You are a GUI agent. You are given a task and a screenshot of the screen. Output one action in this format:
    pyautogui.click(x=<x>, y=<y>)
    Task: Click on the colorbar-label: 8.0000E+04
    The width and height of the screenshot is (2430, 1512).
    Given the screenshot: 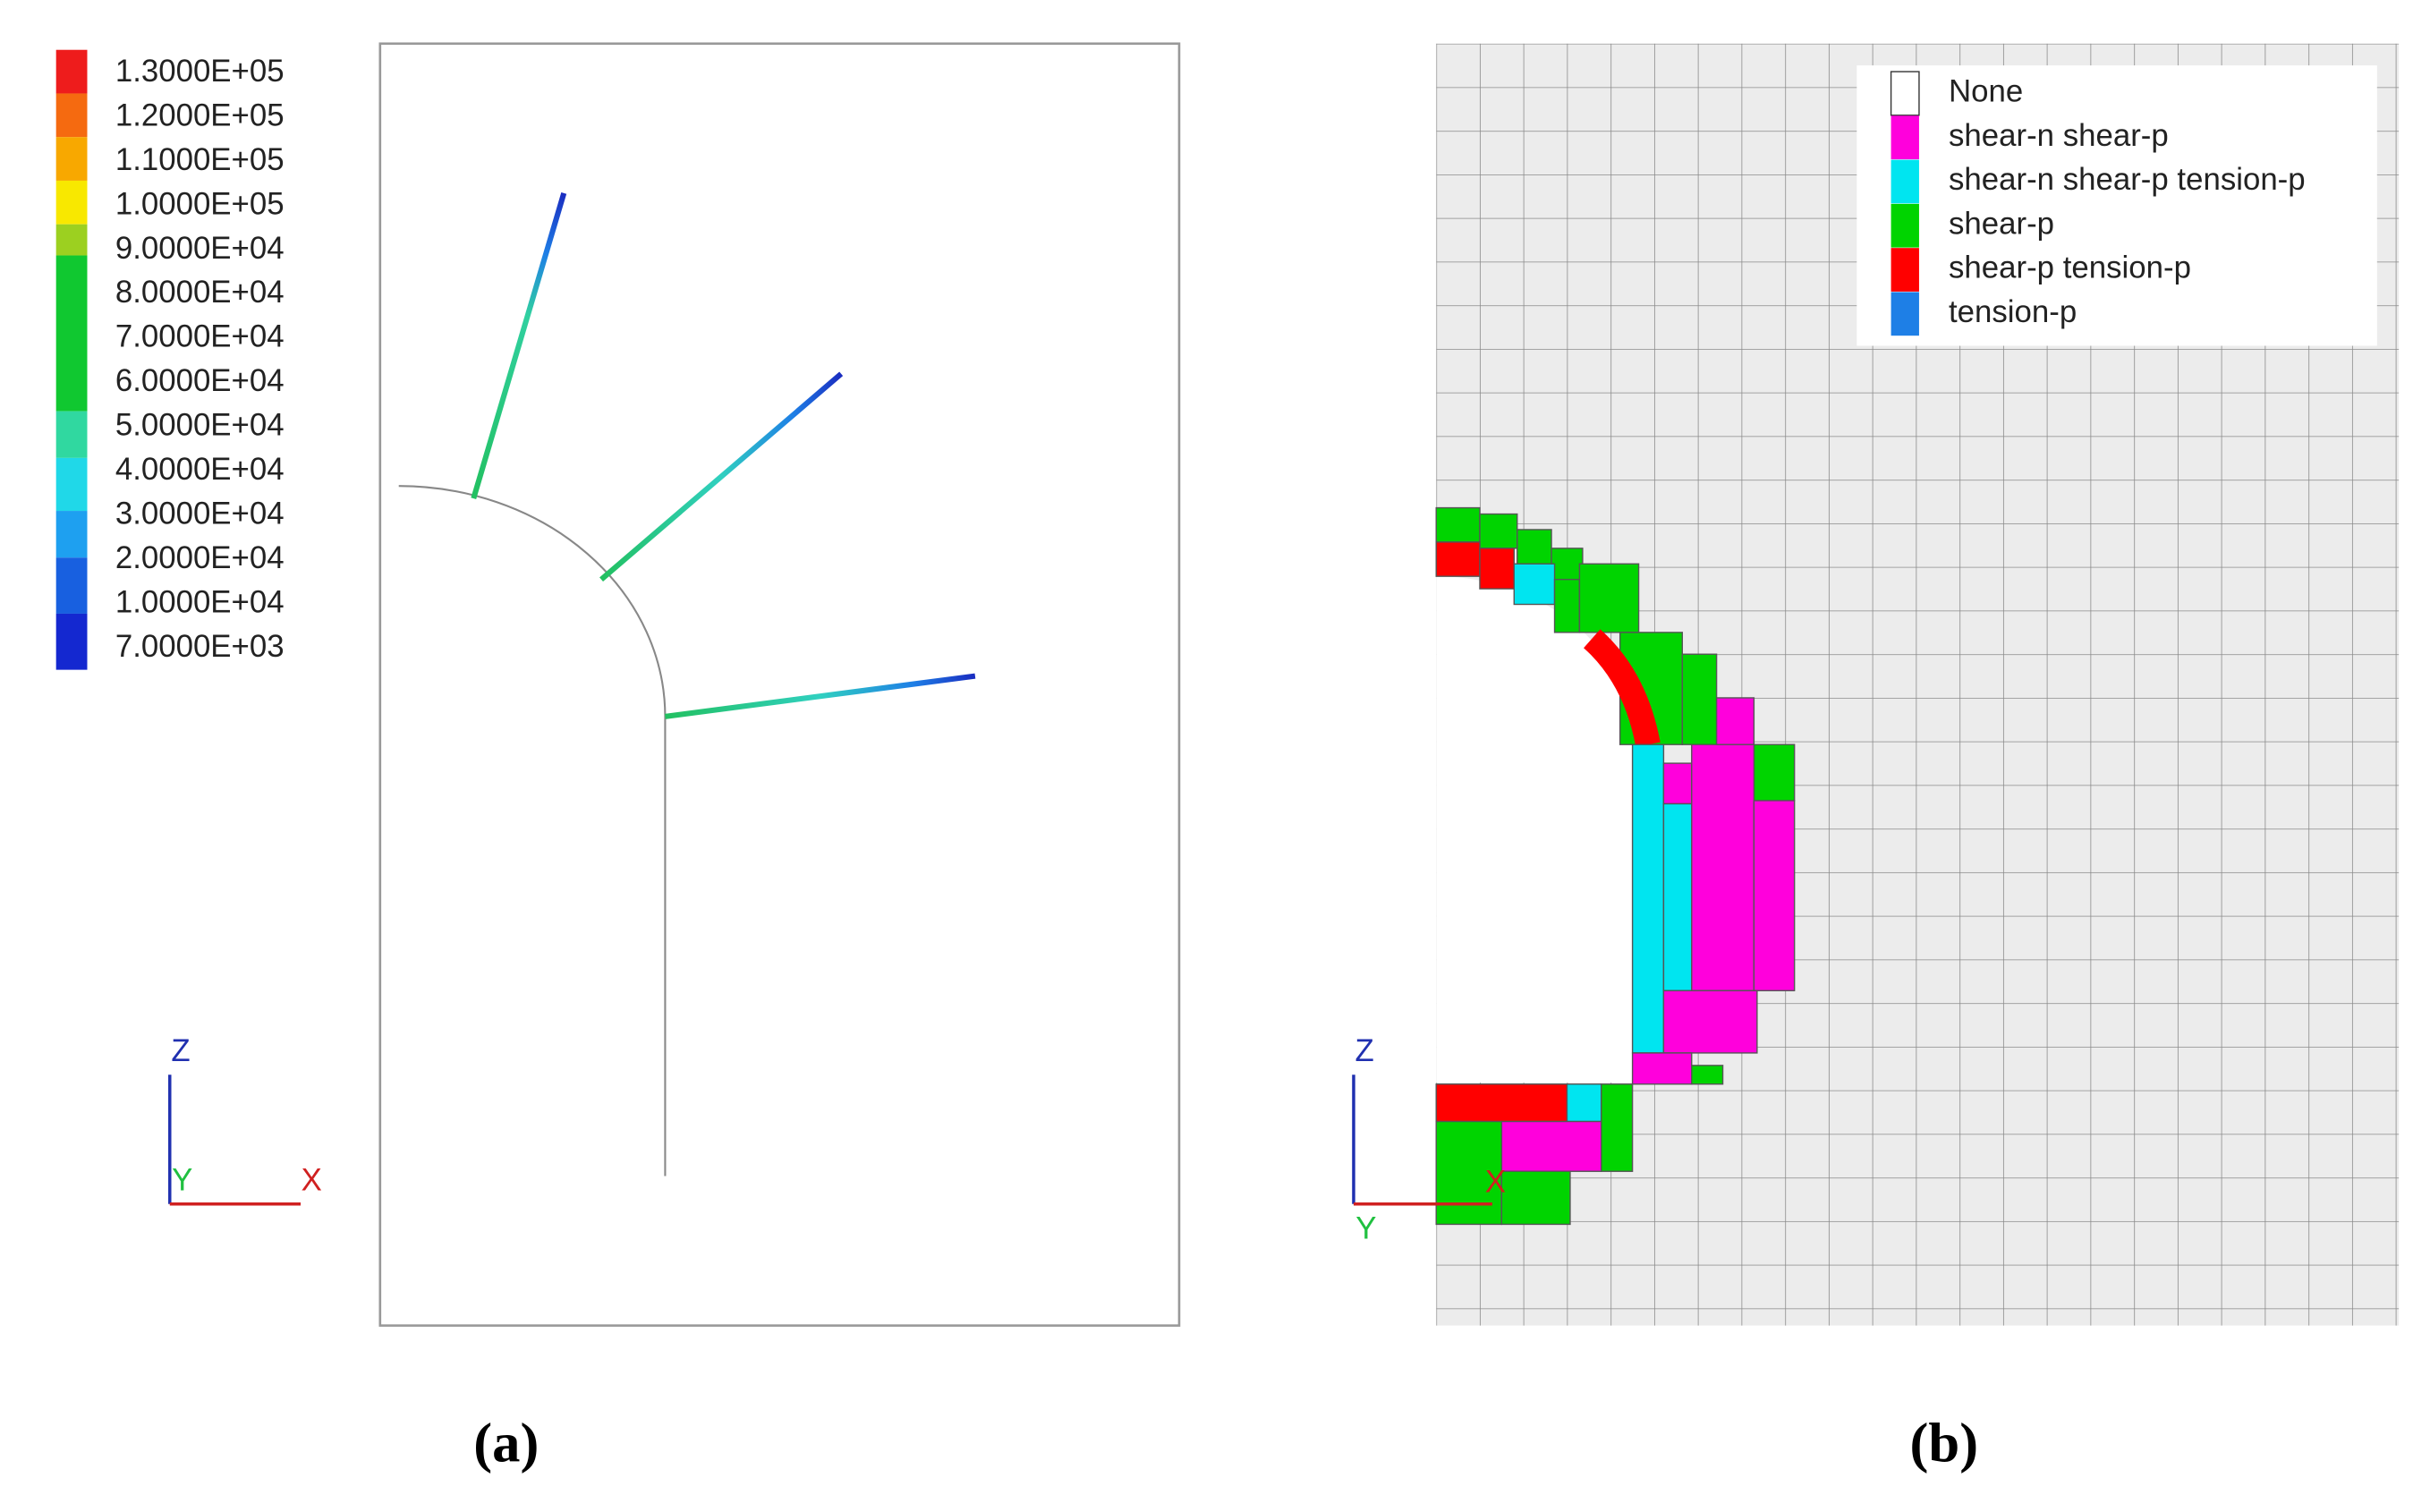 What is the action you would take?
    pyautogui.click(x=200, y=292)
    